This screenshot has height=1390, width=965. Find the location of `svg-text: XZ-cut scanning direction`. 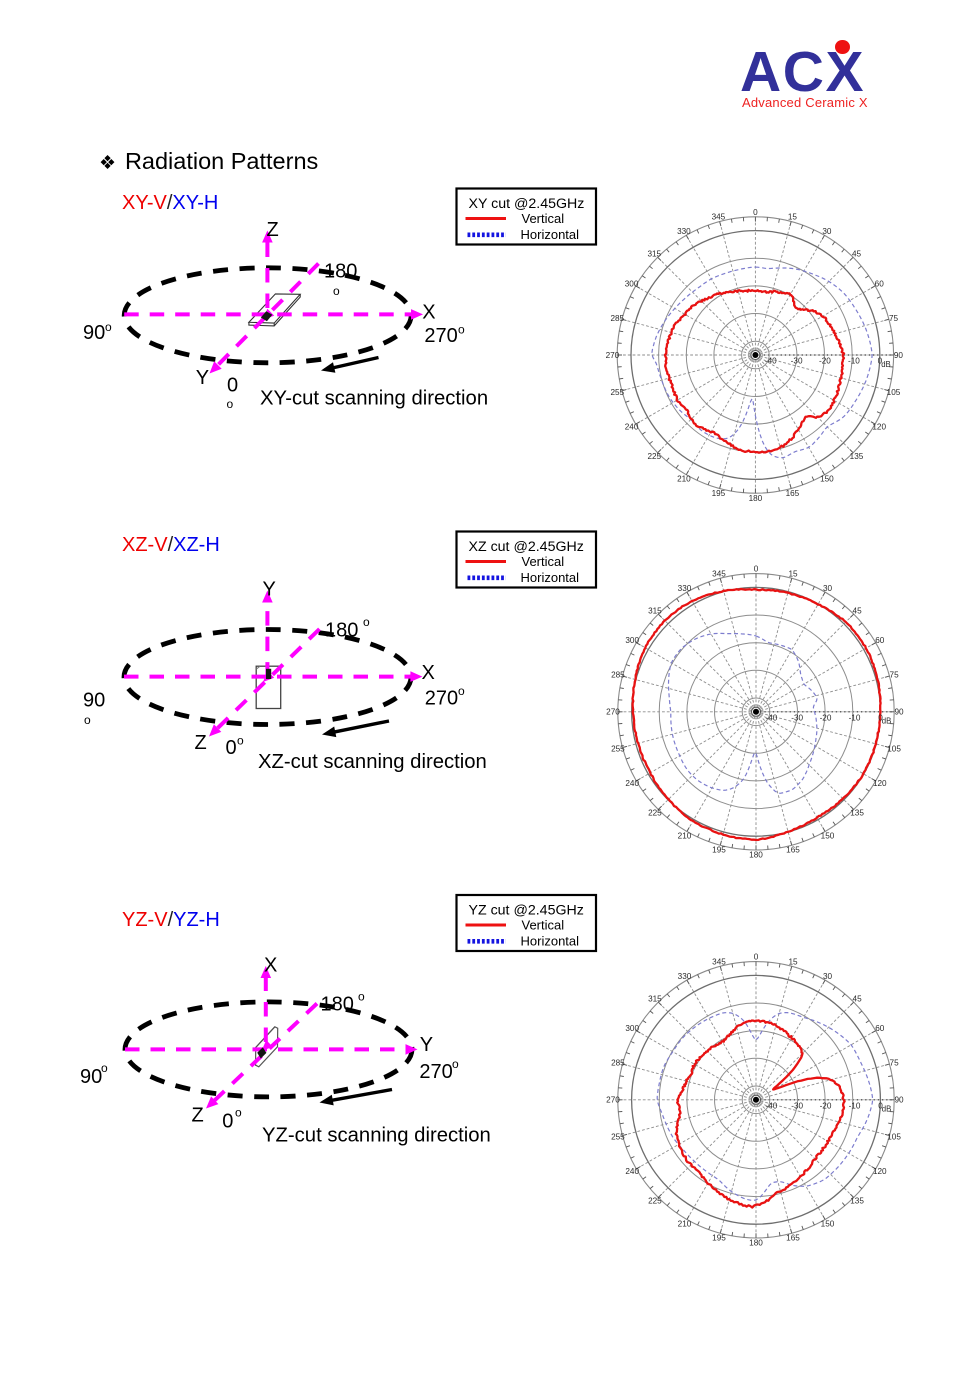

svg-text: XZ-cut scanning direction is located at coordinates (372, 762).